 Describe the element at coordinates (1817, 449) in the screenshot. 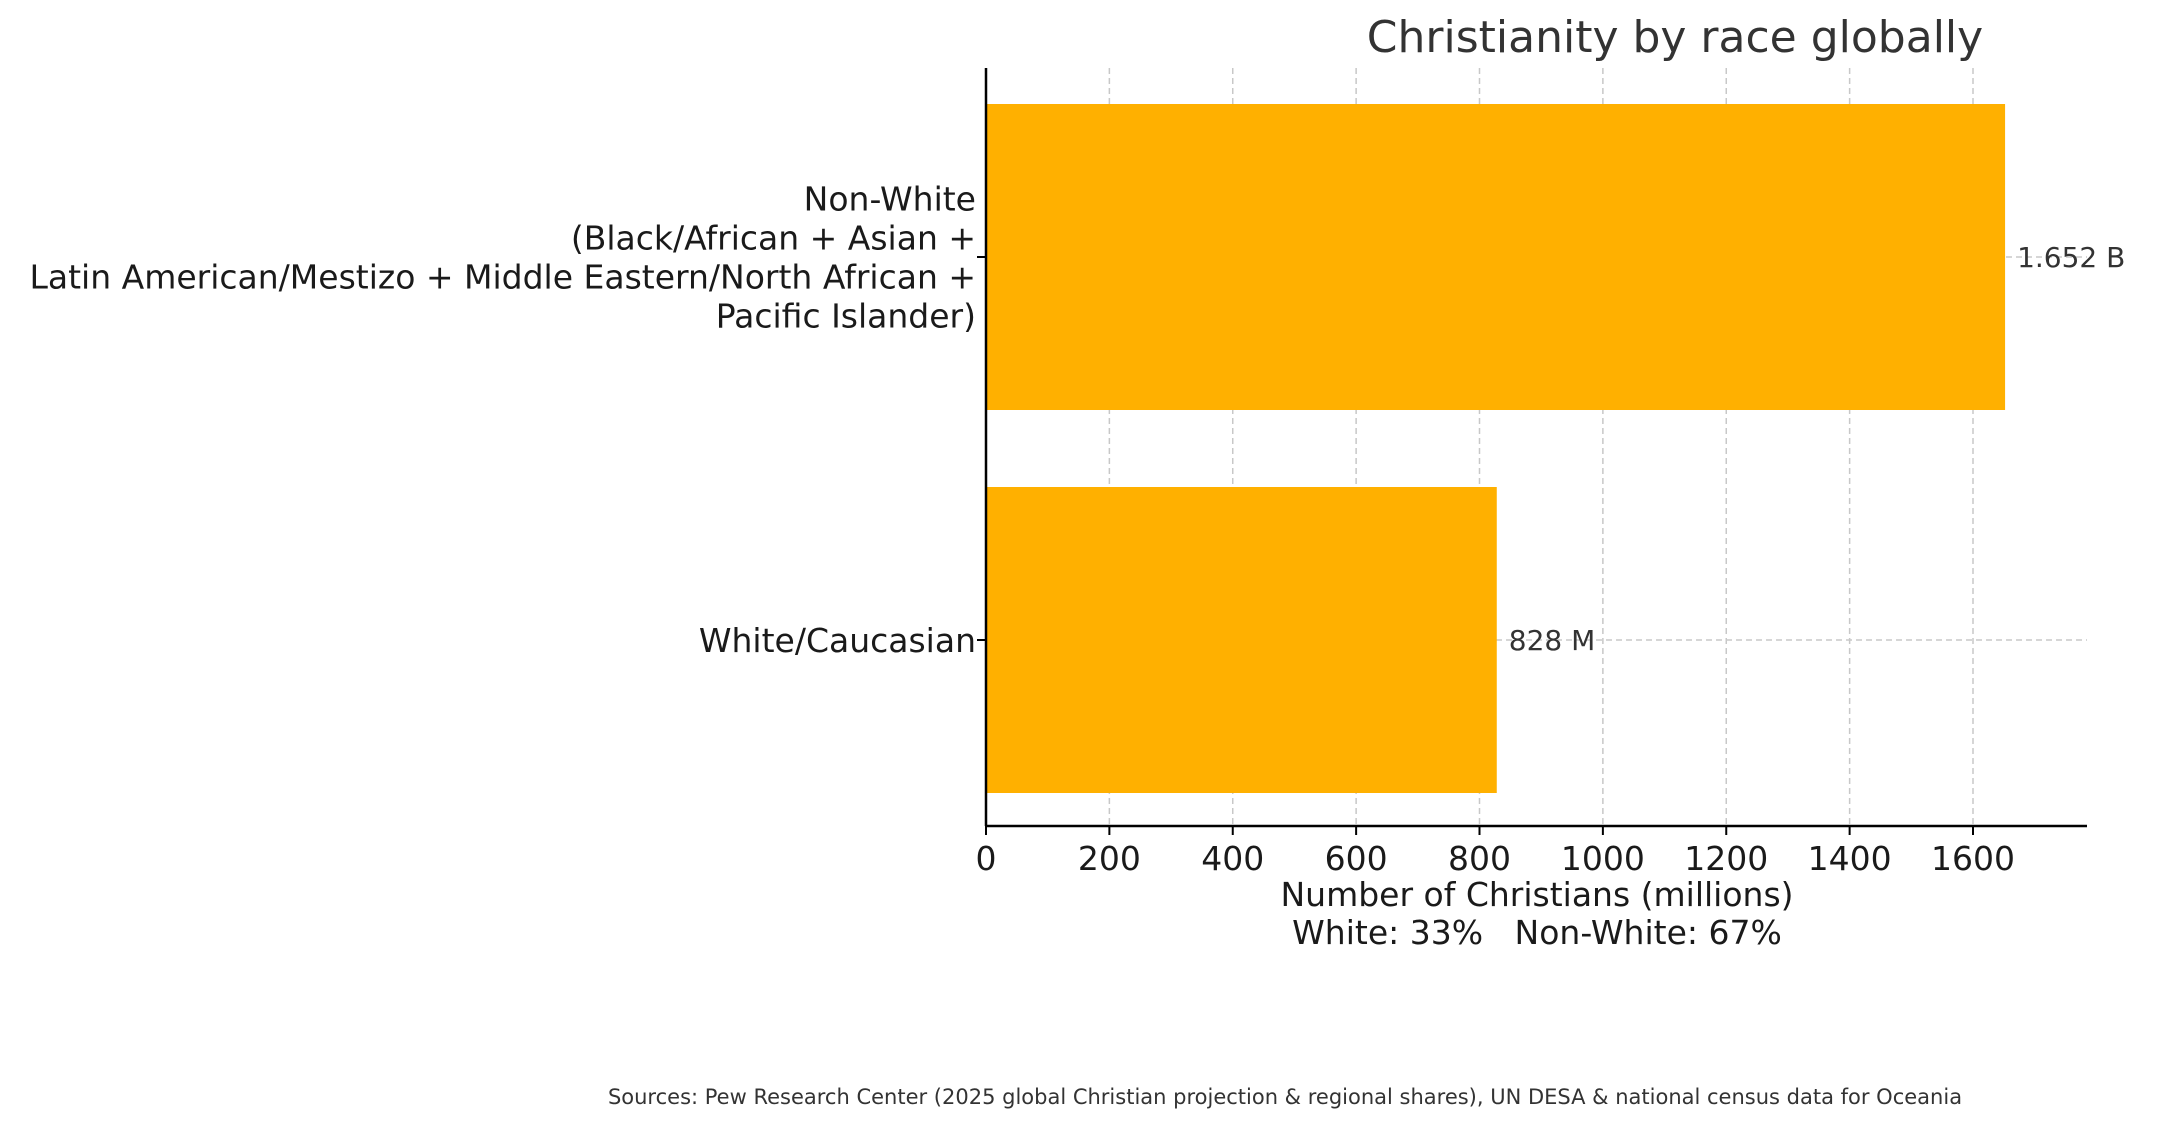

I see `value-labels: 1.652 B 828 M` at that location.